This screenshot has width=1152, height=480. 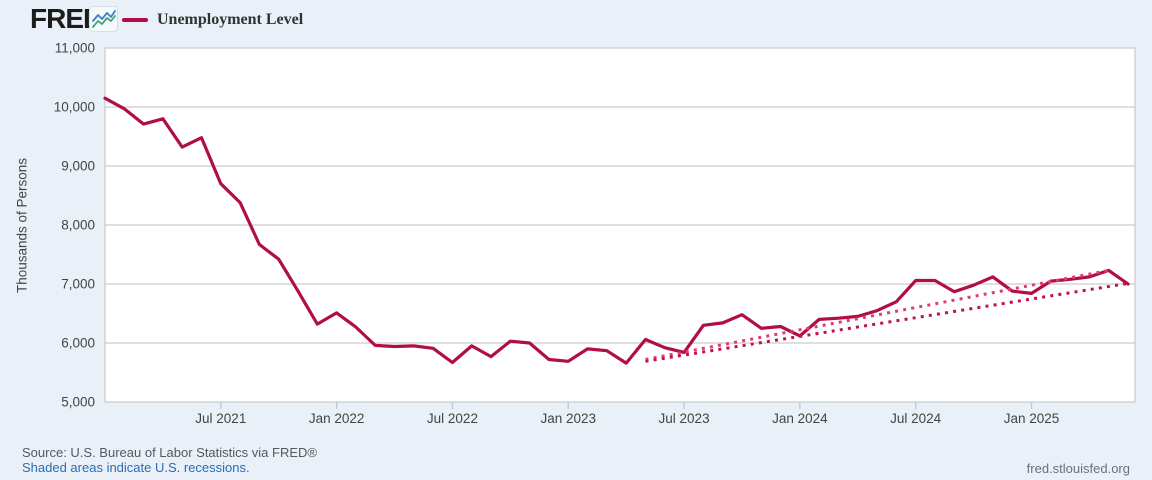 What do you see at coordinates (136, 467) in the screenshot?
I see `recession-note-link: Shaded areas indicate U.S. recessions.` at bounding box center [136, 467].